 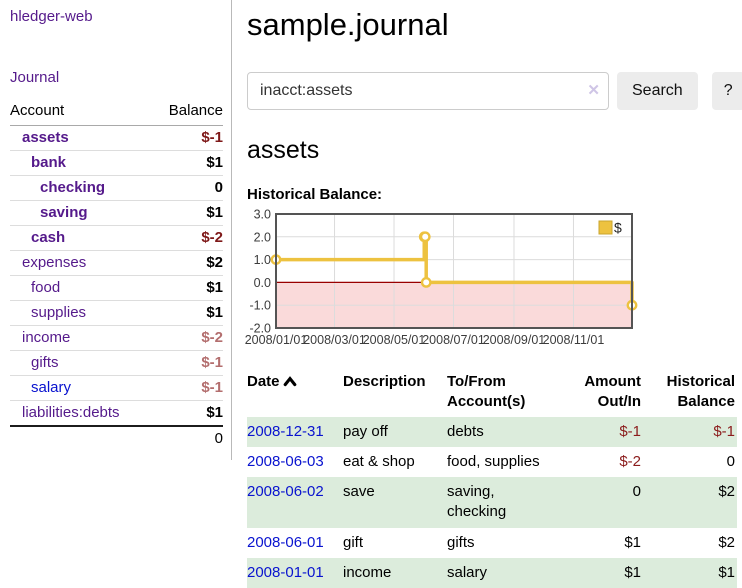 I want to click on search-box: ✕, so click(x=428, y=90).